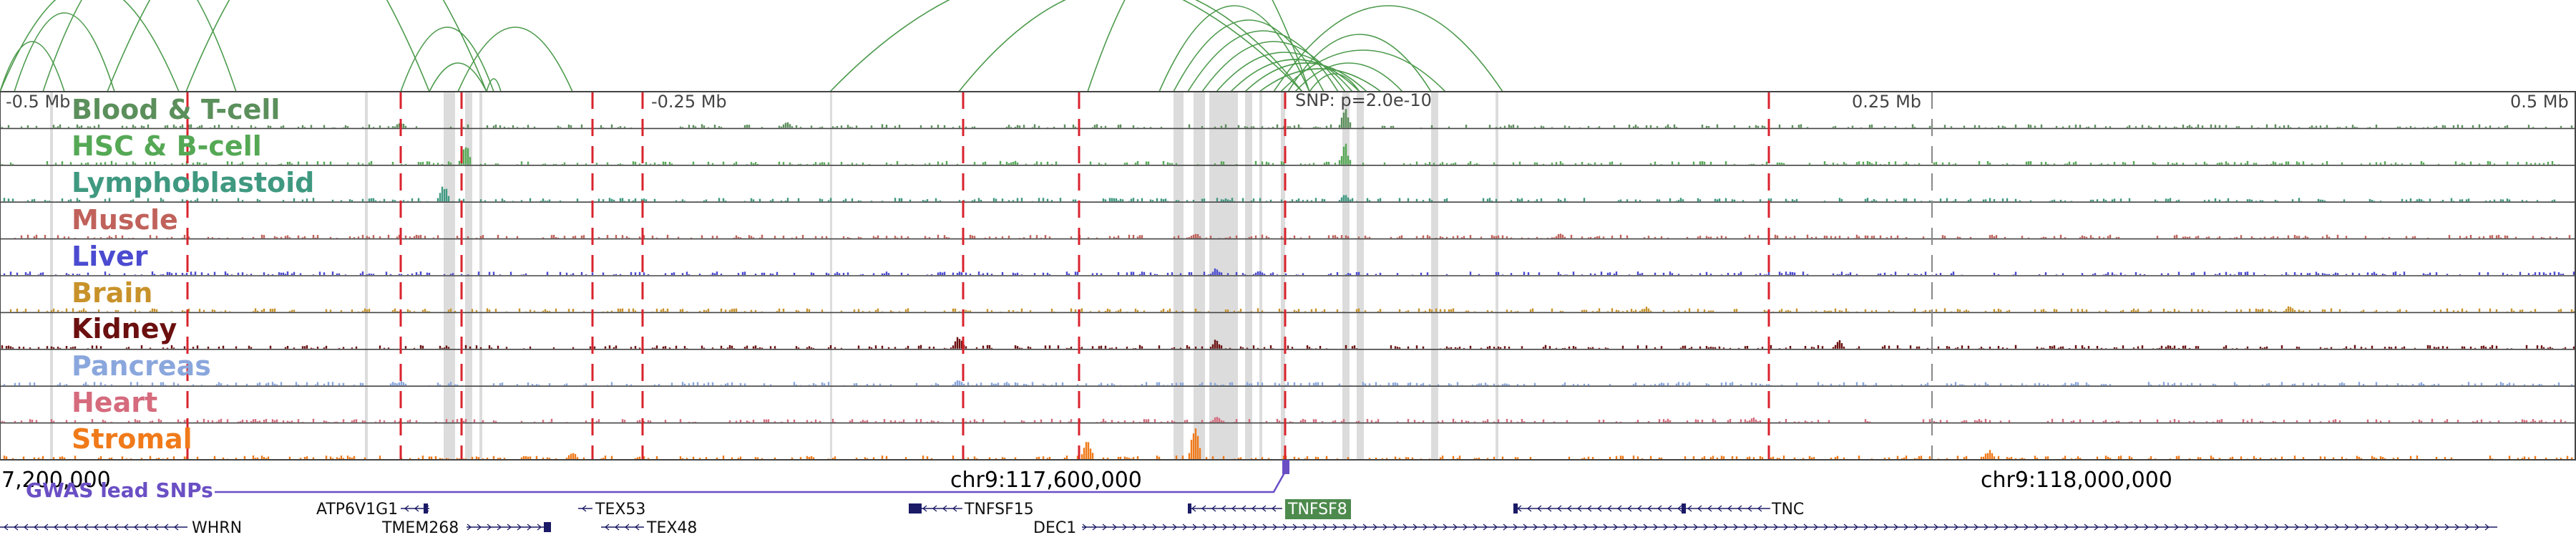 This screenshot has width=2576, height=540. I want to click on gene-label-tnfsf15: TNFSF15, so click(999, 510).